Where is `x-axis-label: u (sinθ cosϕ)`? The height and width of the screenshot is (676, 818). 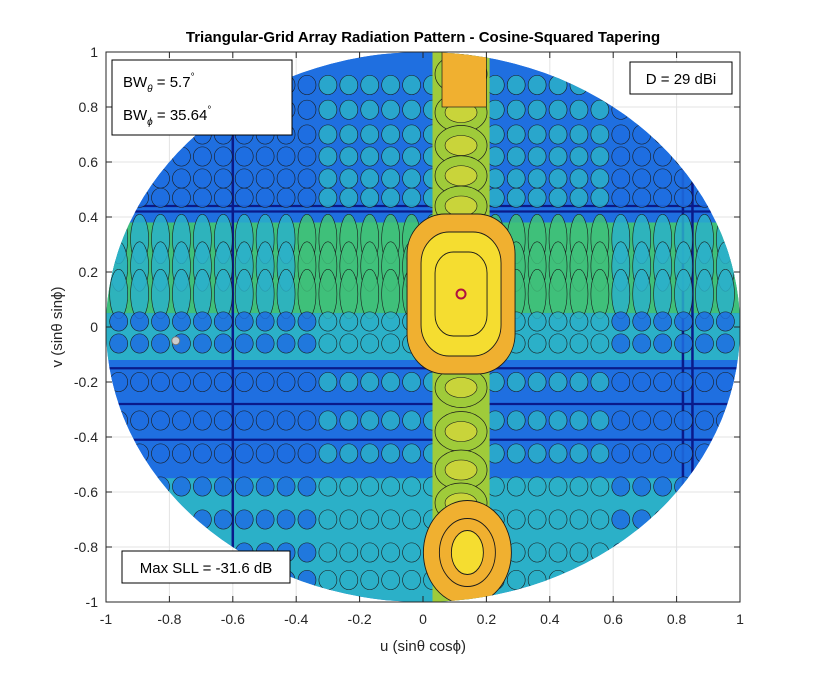
x-axis-label: u (sinθ cosϕ) is located at coordinates (423, 646).